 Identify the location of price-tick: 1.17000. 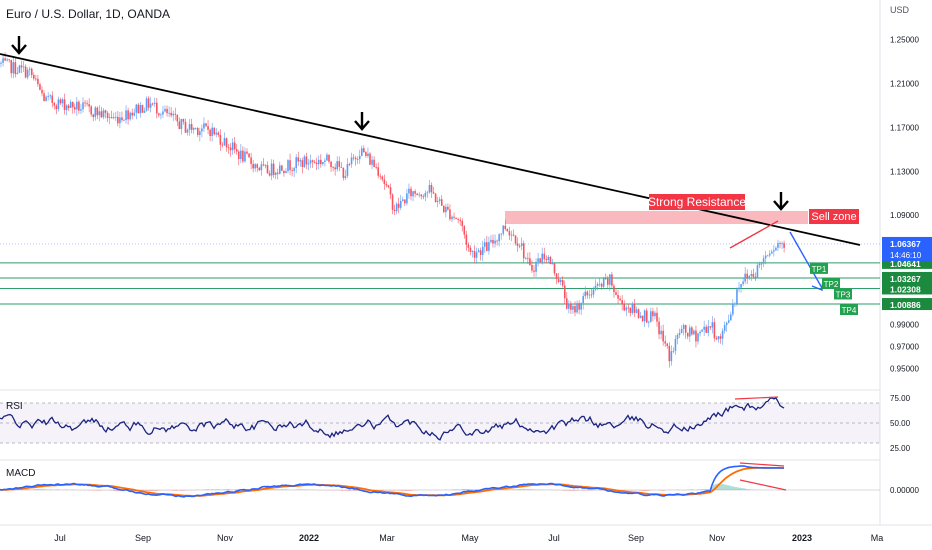
(904, 127).